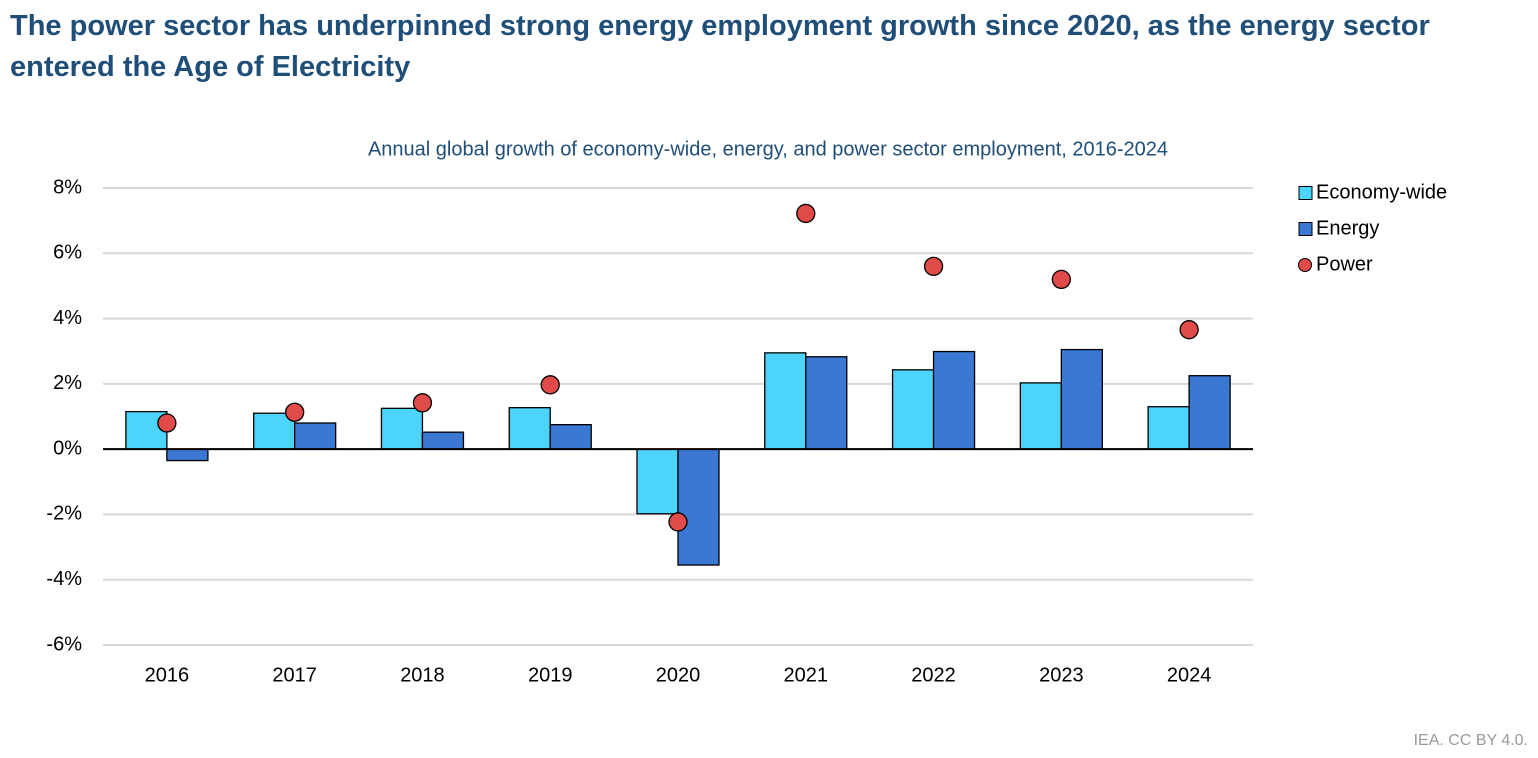 This screenshot has height=758, width=1538. Describe the element at coordinates (678, 675) in the screenshot. I see `x-tick-label: 2020` at that location.